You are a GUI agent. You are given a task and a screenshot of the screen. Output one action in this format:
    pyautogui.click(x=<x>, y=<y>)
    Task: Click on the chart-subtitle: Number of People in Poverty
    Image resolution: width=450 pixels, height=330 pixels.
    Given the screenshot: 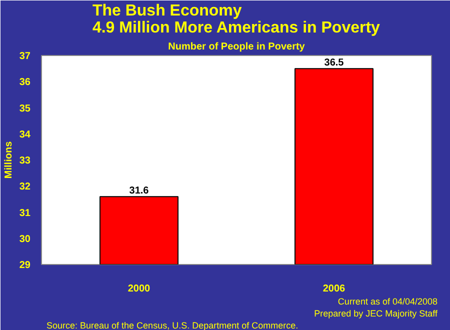 What is the action you would take?
    pyautogui.click(x=237, y=47)
    